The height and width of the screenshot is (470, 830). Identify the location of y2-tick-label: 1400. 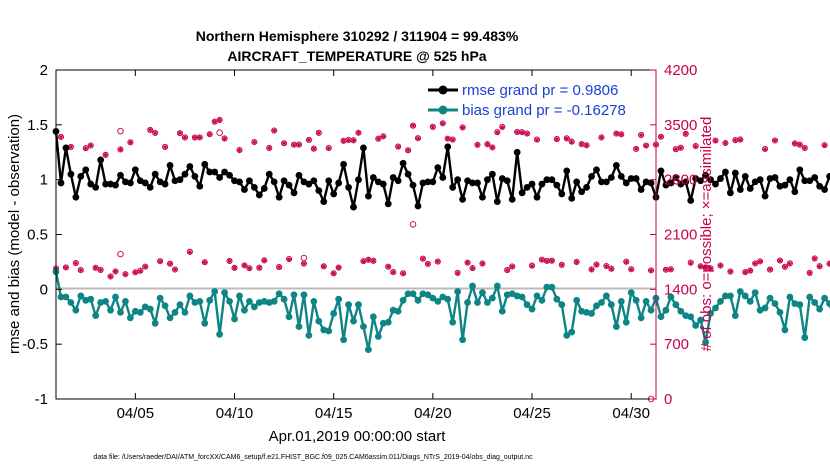
(680, 289).